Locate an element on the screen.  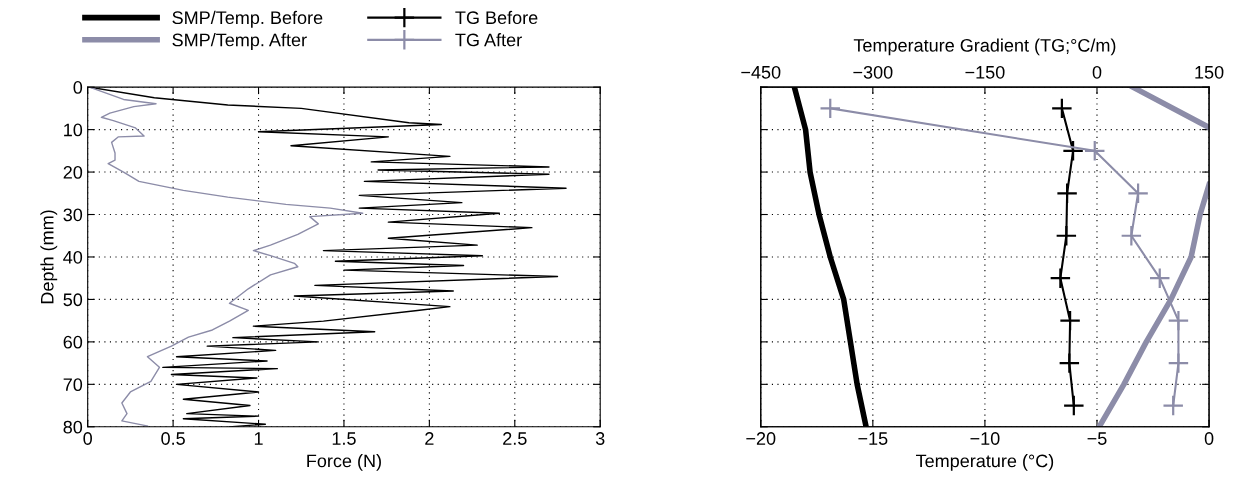
y-tick-label: 70 is located at coordinates (73, 385).